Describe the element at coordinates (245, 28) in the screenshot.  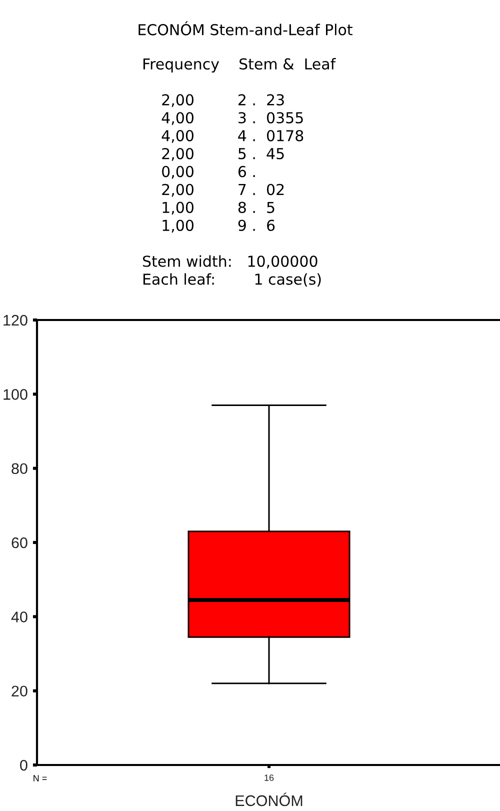
I see `chart-title: ECONÓM Stem-and-Leaf Plot` at that location.